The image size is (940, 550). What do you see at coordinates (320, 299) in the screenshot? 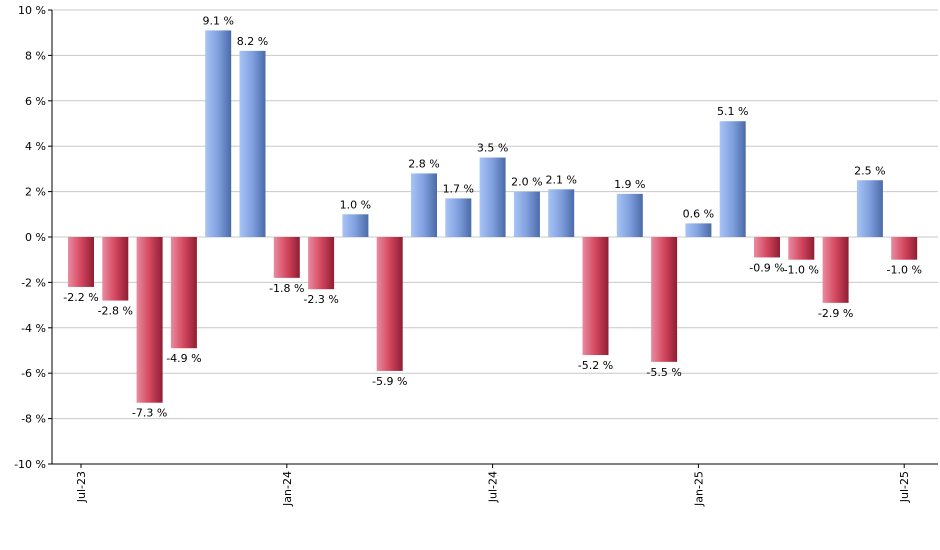
I see `bar-value-label: -2.3 %` at bounding box center [320, 299].